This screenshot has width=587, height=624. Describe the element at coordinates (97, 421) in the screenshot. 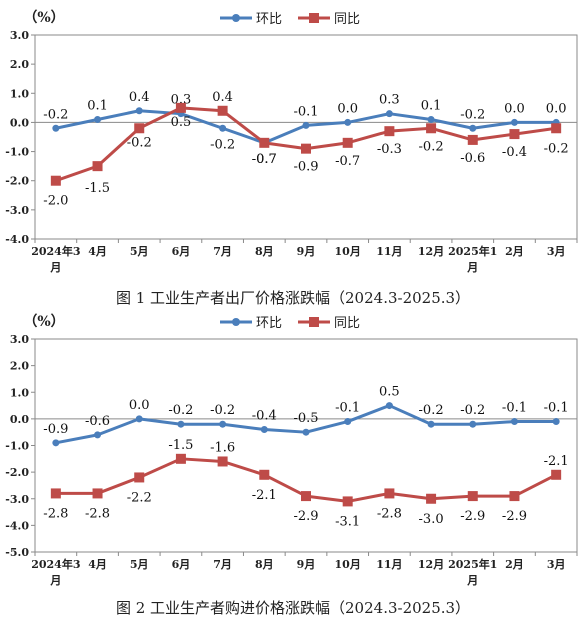

I see `data-label: -0.6` at that location.